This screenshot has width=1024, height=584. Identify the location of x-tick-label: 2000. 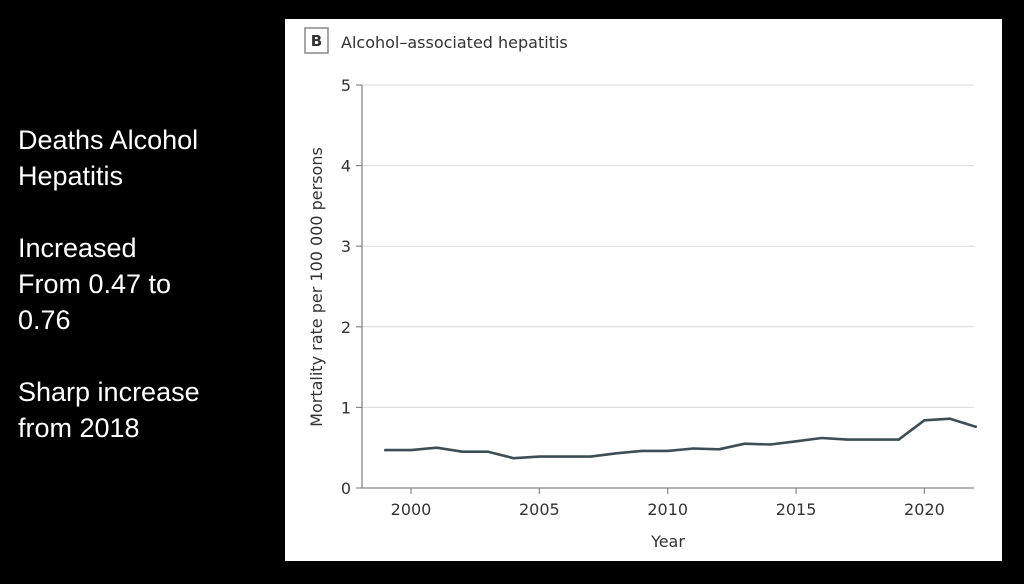
(411, 509).